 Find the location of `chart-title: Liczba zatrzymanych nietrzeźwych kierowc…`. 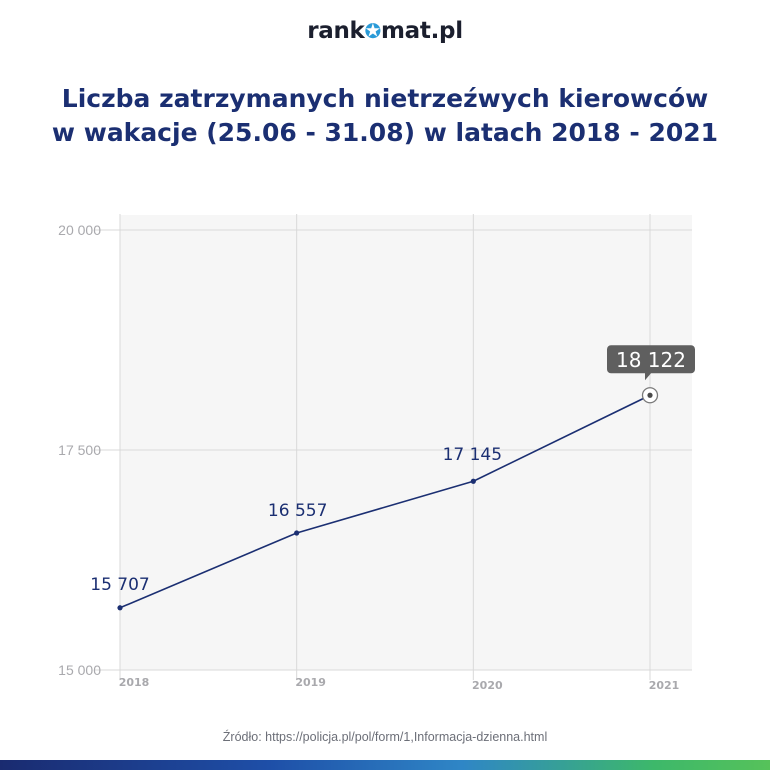

chart-title: Liczba zatrzymanych nietrzeźwych kierowc… is located at coordinates (385, 116).